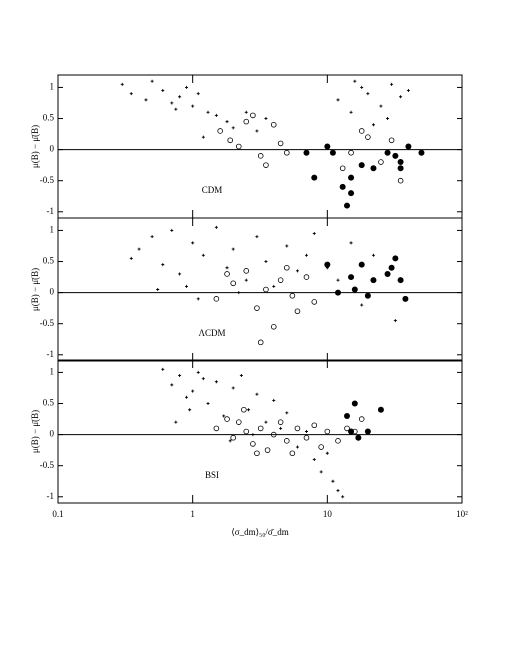  Describe the element at coordinates (192, 514) in the screenshot. I see `x-tick-label: 1` at that location.